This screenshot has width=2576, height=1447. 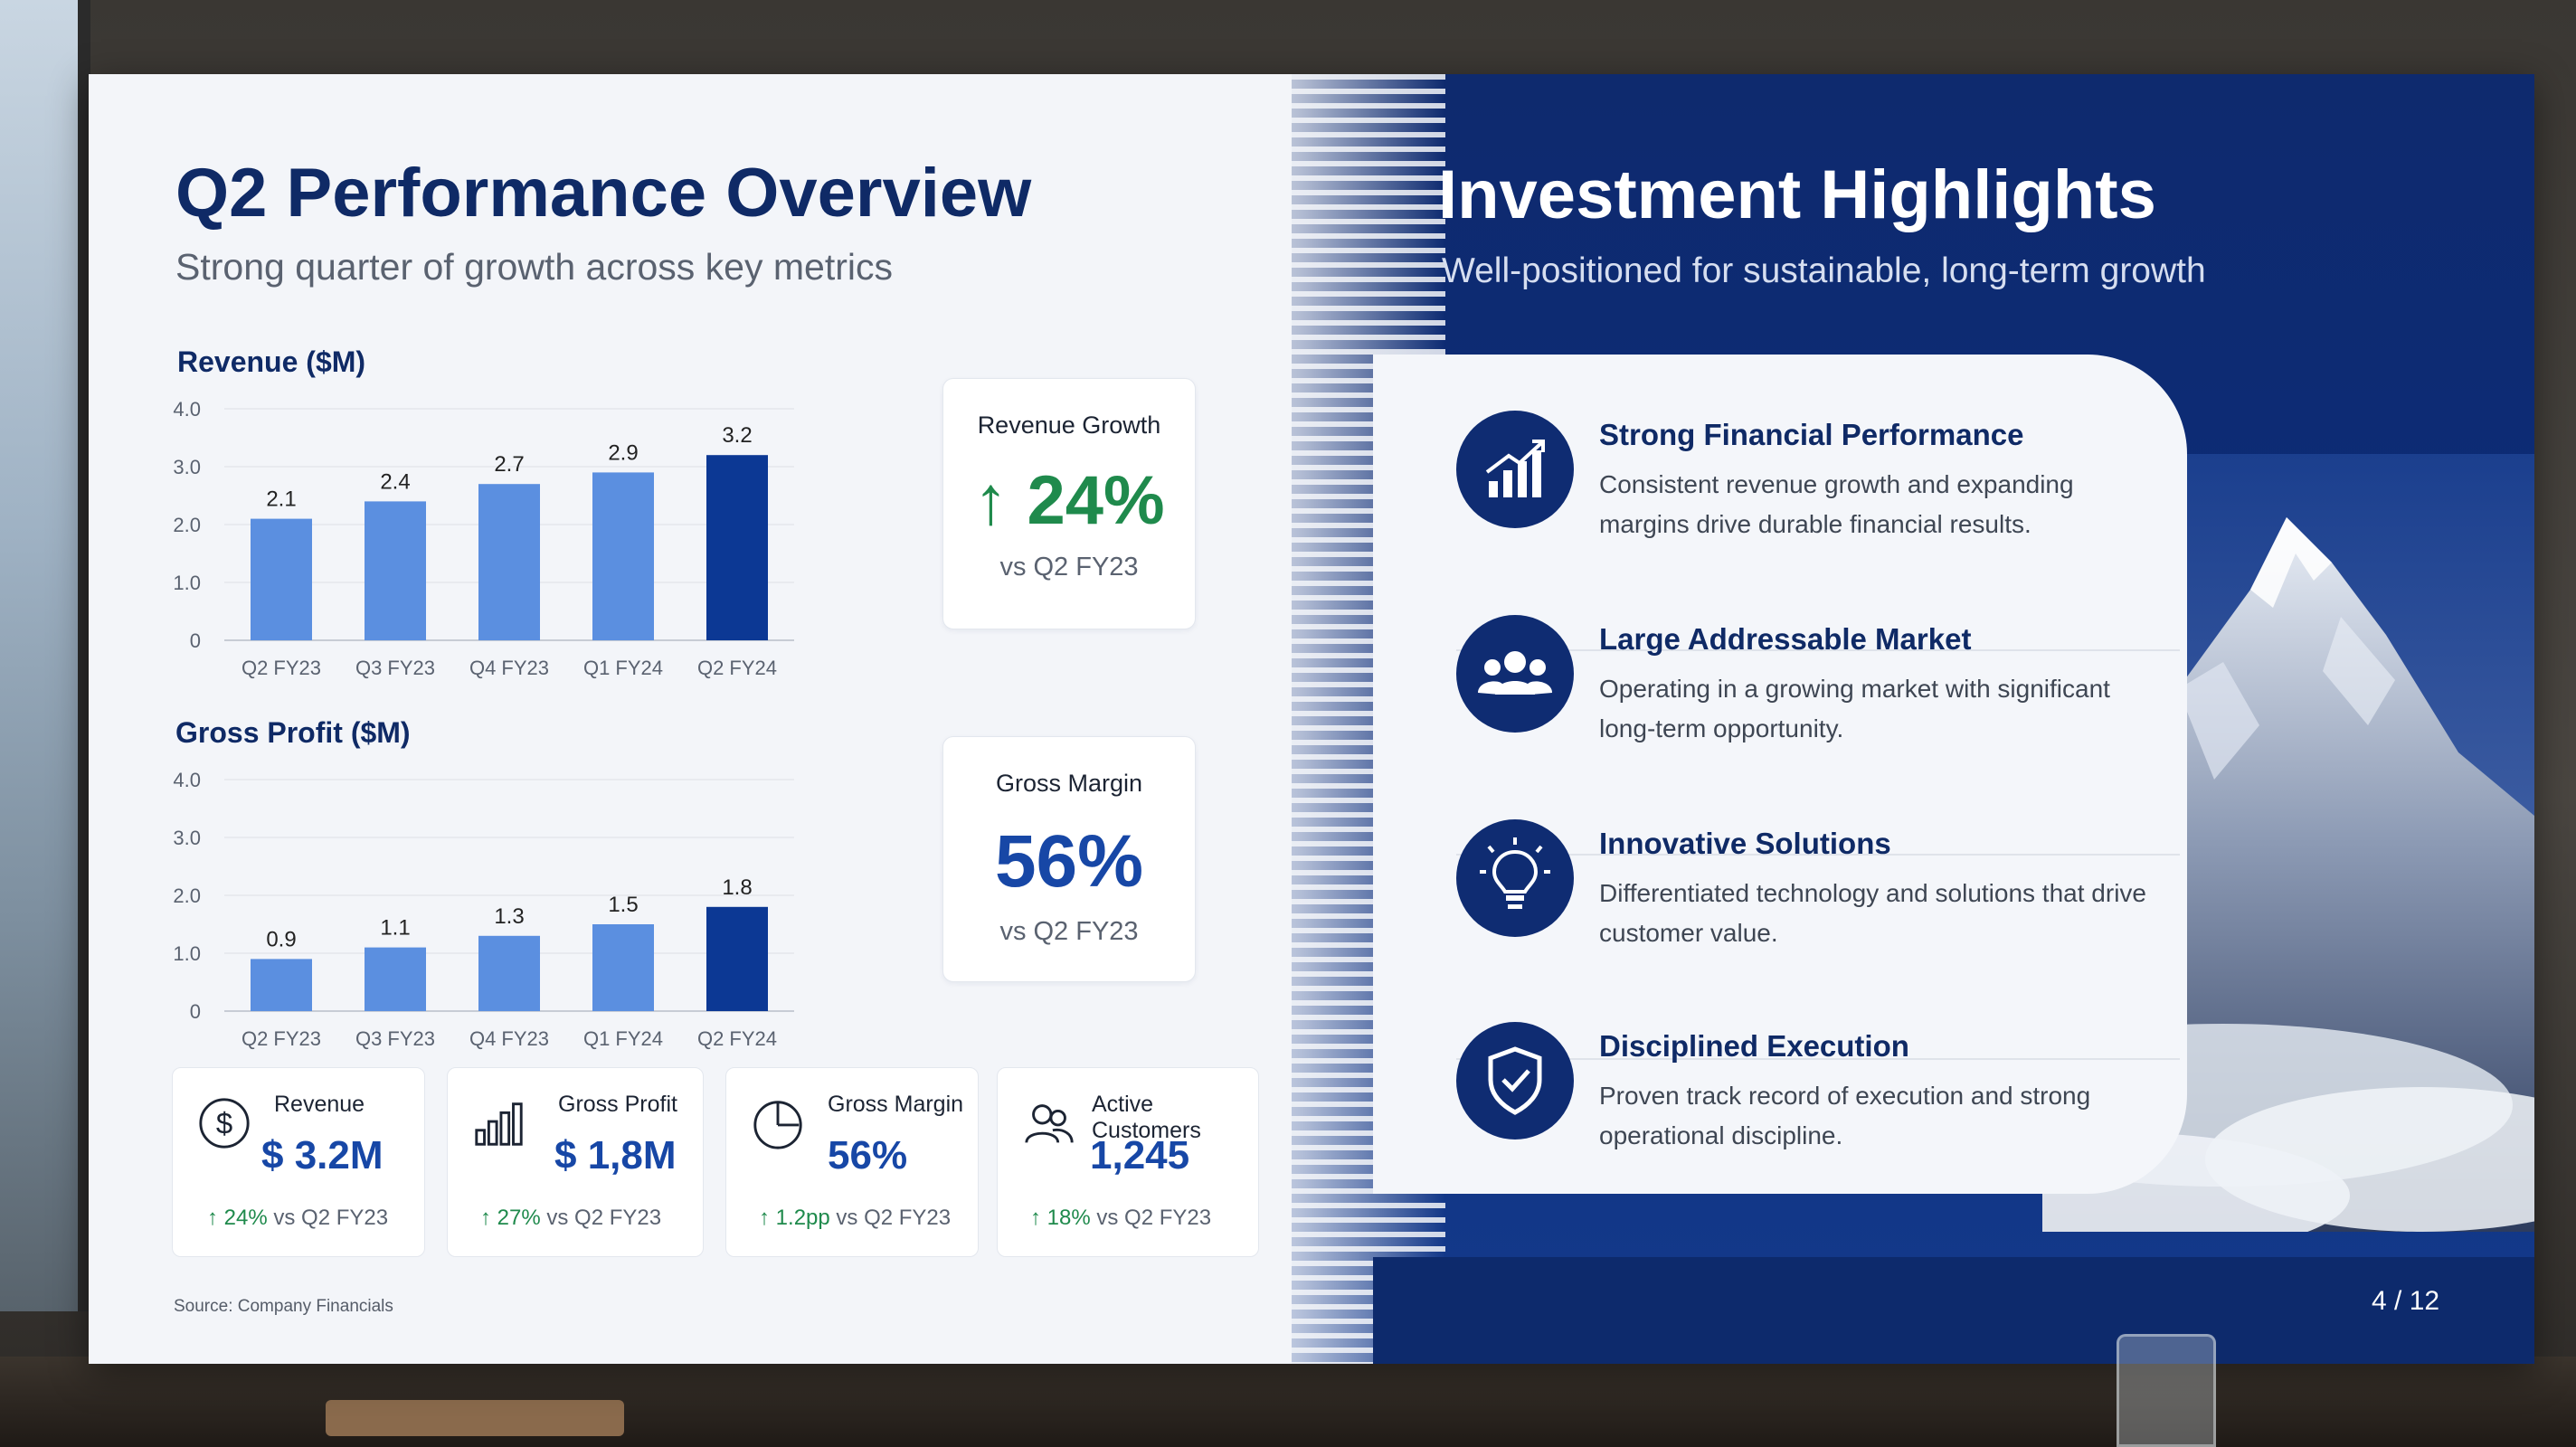 What do you see at coordinates (1515, 674) in the screenshot?
I see `people-group-icon` at bounding box center [1515, 674].